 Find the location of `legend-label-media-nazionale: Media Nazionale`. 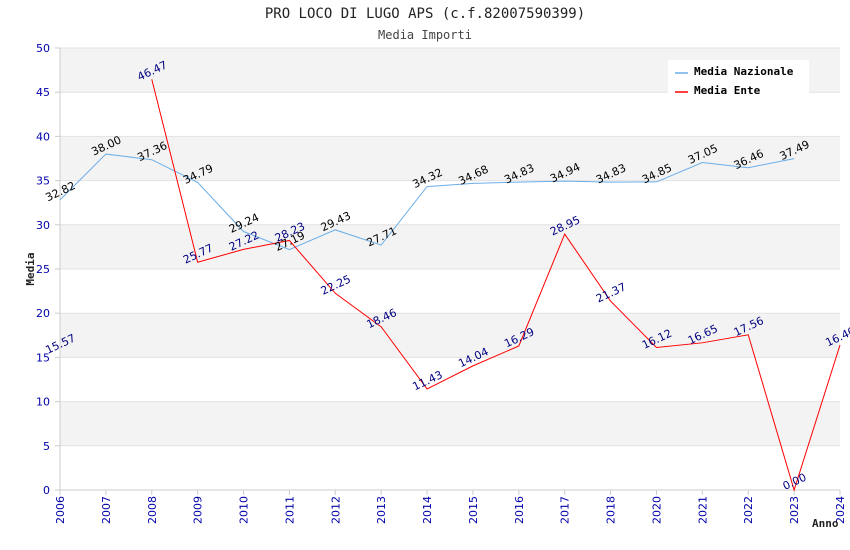

legend-label-media-nazionale: Media Nazionale is located at coordinates (744, 71).